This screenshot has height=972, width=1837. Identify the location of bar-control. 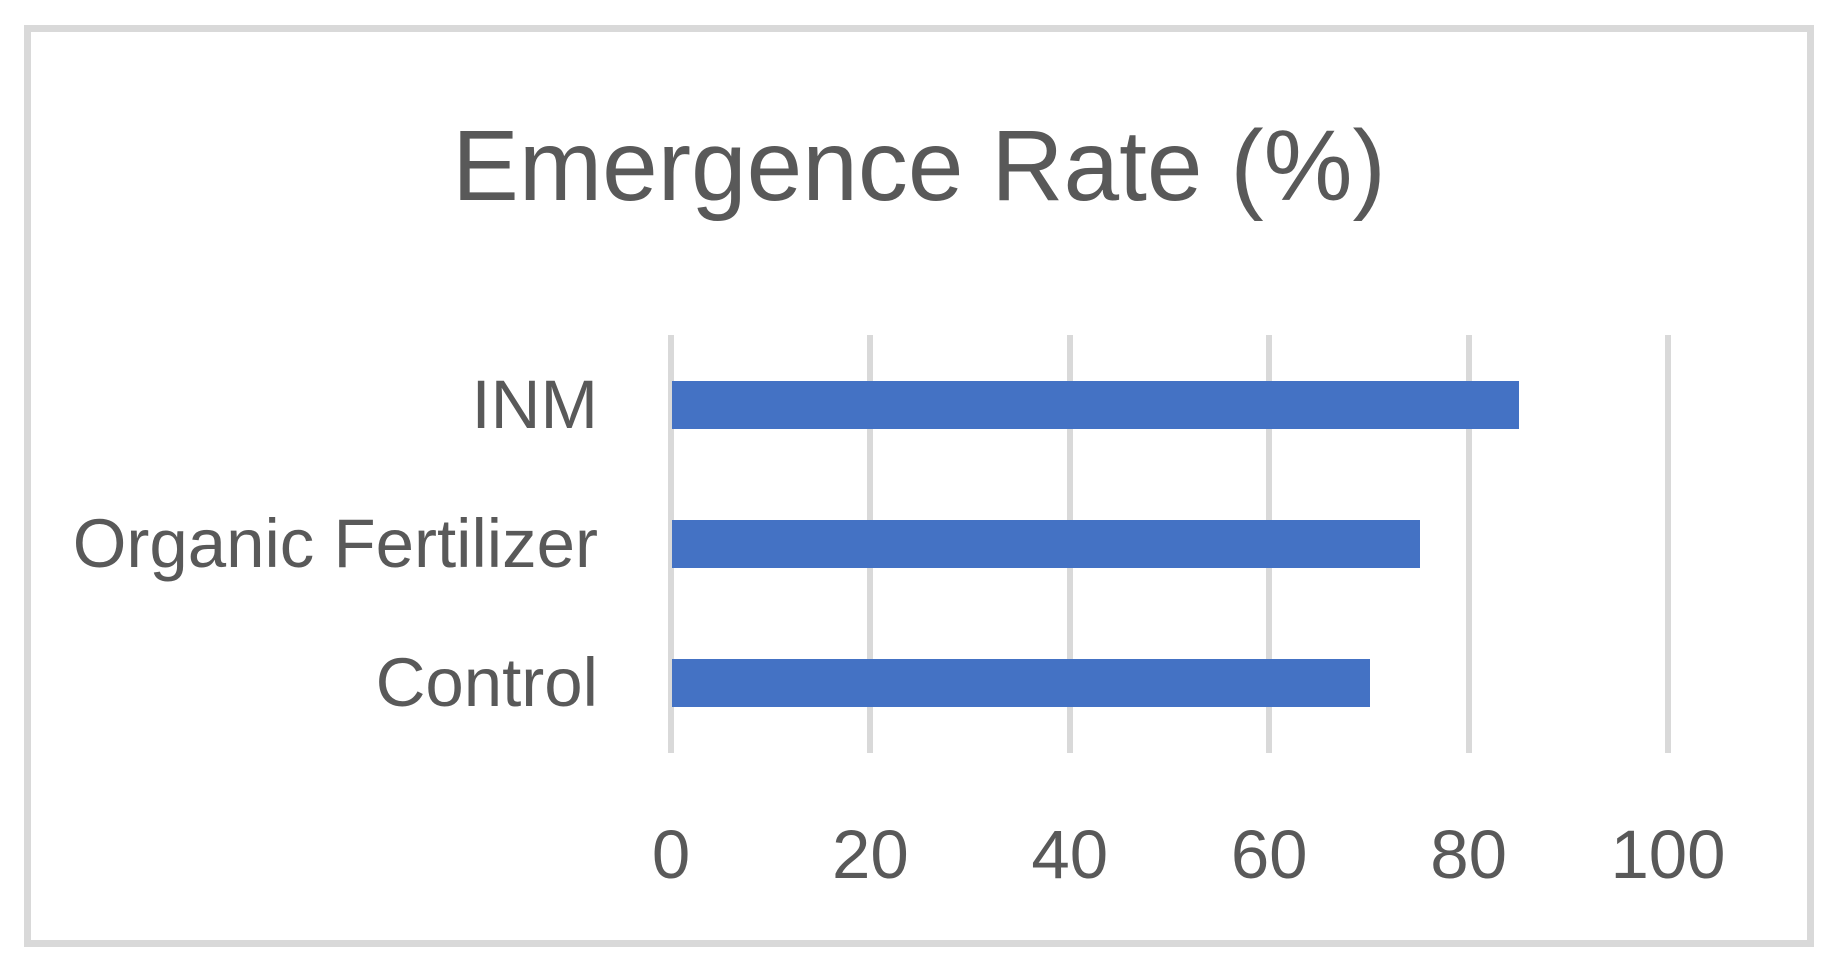
(1021, 683).